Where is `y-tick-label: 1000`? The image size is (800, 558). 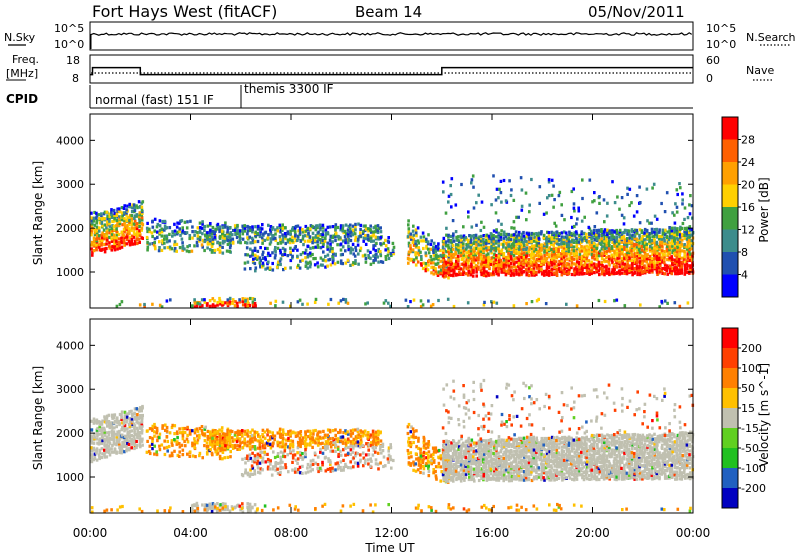 y-tick-label: 1000 is located at coordinates (70, 272).